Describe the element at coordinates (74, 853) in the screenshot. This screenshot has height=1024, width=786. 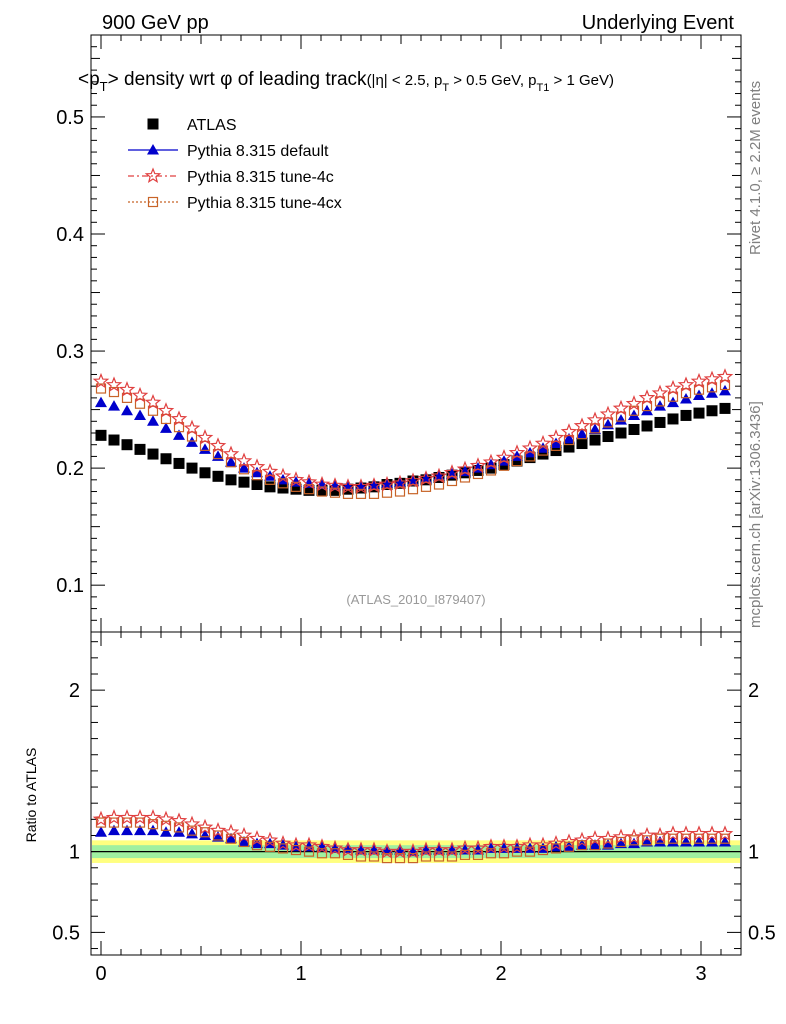
I see `ratio-ytick-label-left: 1` at that location.